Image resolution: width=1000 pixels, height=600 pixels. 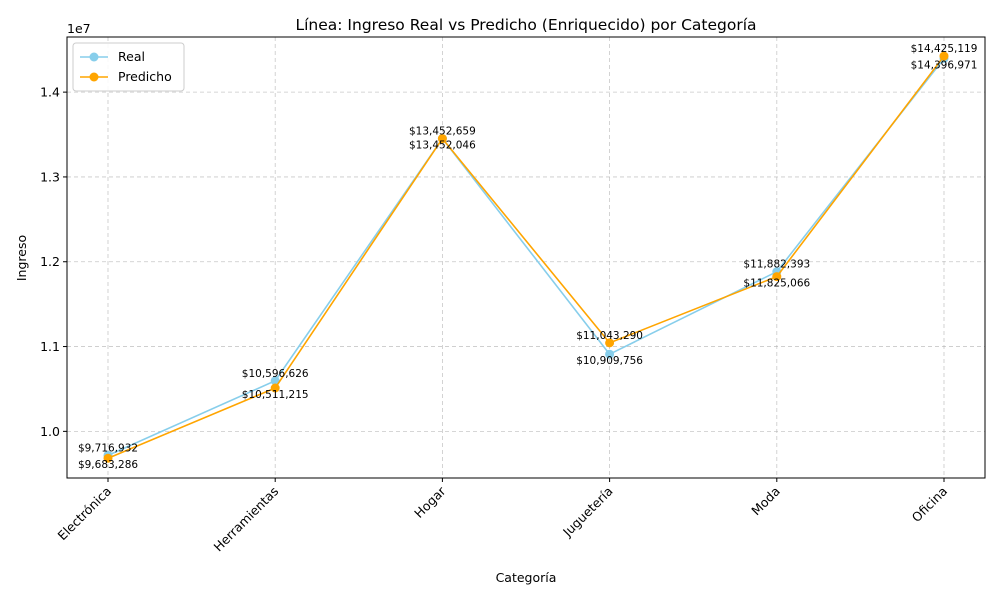 What do you see at coordinates (765, 501) in the screenshot?
I see `x-tick-label: Moda` at bounding box center [765, 501].